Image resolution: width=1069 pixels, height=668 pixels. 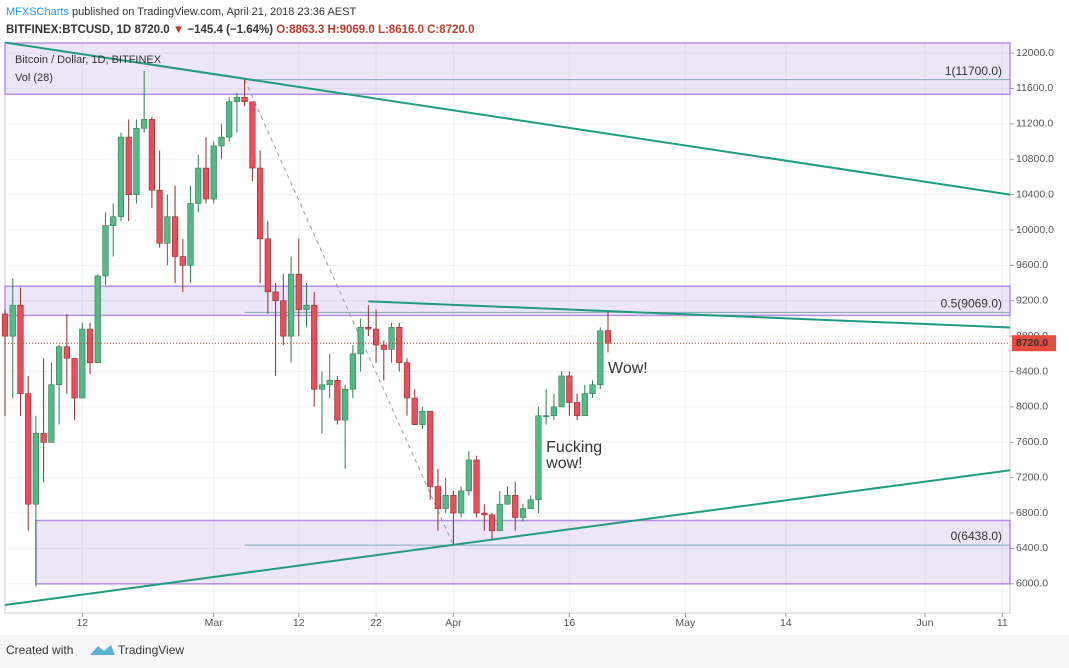 I want to click on last-price-tag, so click(x=1034, y=343).